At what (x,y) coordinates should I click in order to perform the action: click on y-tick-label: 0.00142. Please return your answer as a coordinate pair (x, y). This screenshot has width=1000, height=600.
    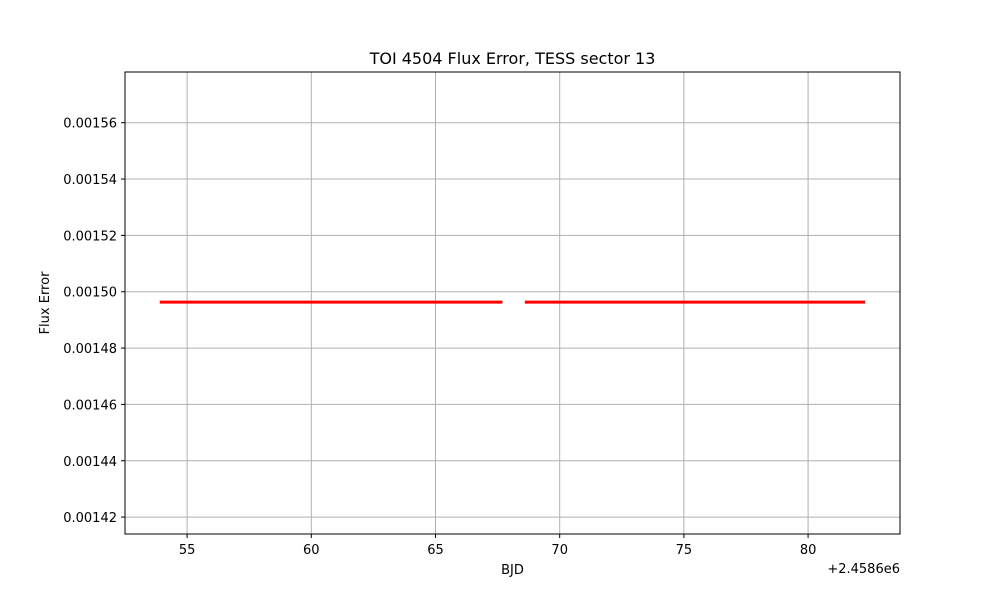
    Looking at the image, I should click on (90, 518).